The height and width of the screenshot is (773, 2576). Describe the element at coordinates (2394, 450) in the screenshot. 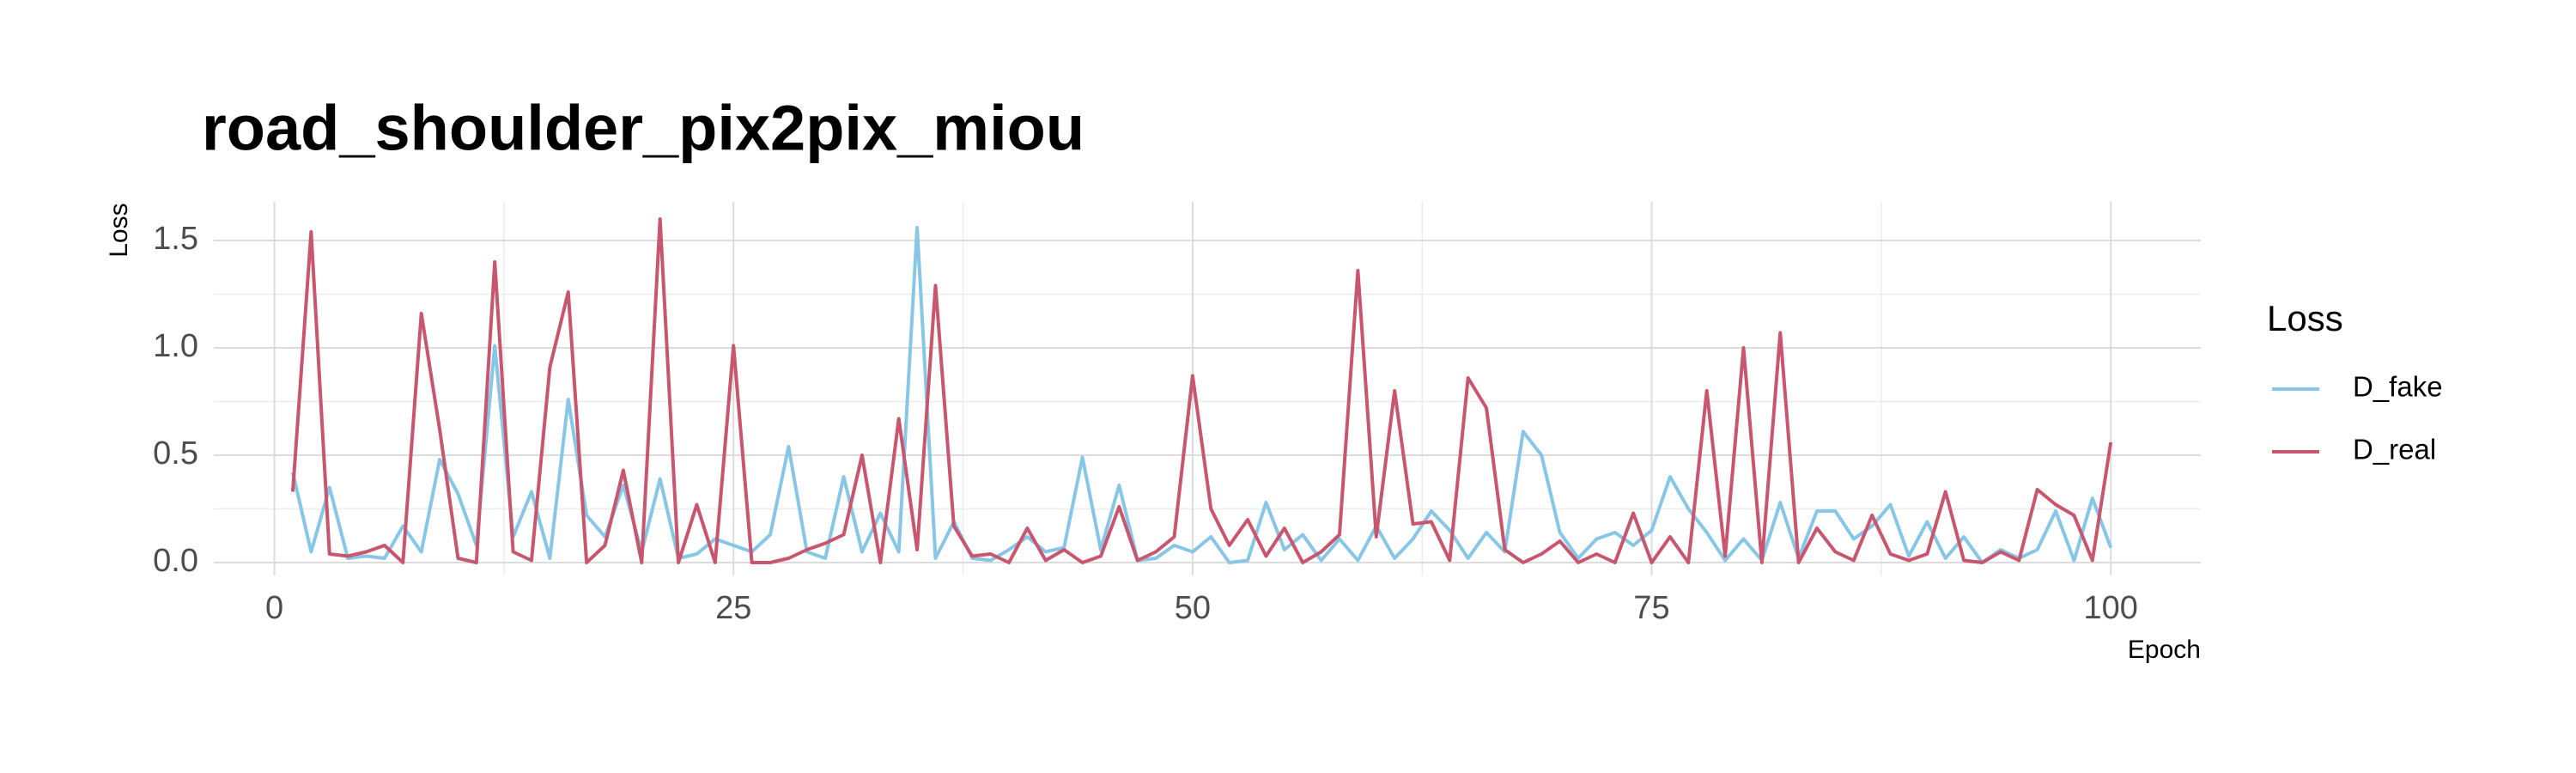

I see `legend-label: D_real` at that location.